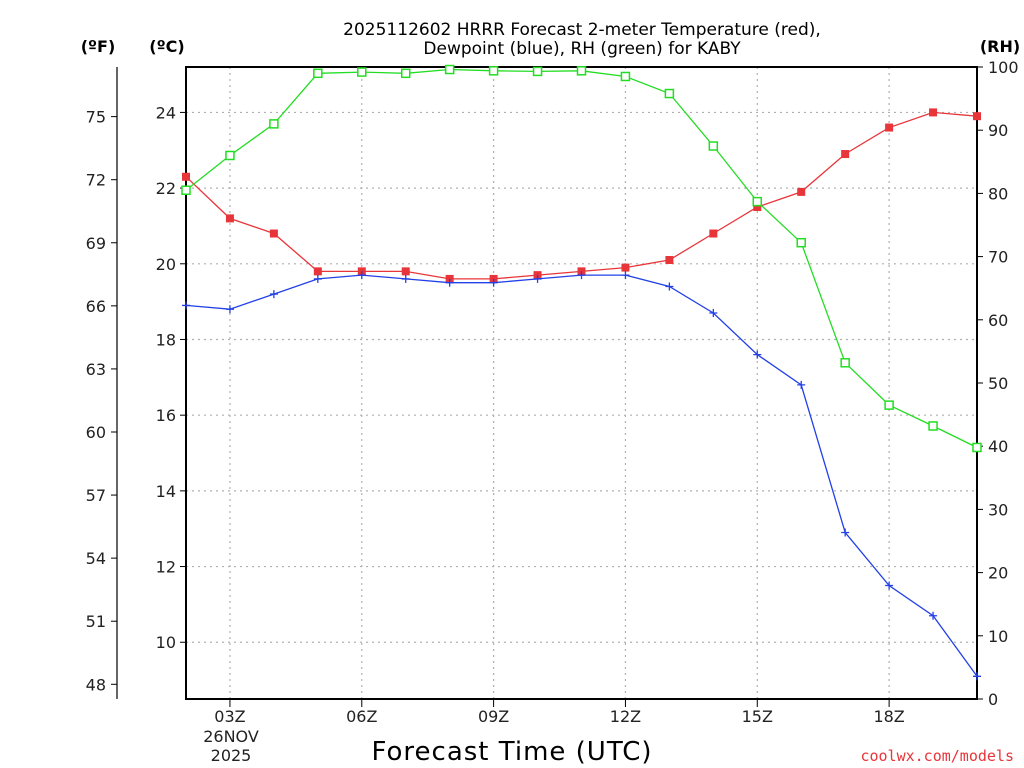 This screenshot has height=768, width=1024. Describe the element at coordinates (96, 432) in the screenshot. I see `fahrenheit-tick-label: 60` at that location.